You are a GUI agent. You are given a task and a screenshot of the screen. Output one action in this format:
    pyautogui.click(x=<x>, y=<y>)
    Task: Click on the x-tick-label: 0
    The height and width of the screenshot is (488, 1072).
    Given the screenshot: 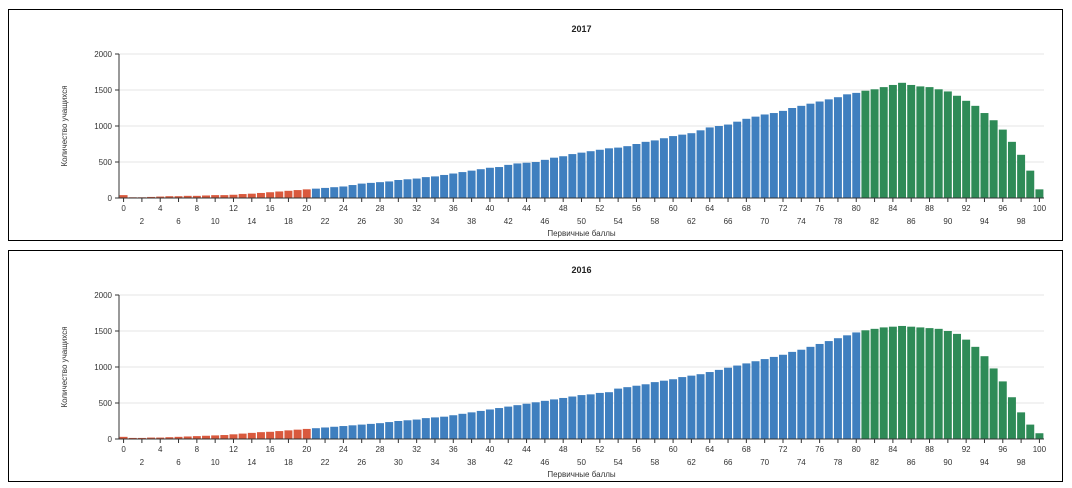 What is the action you would take?
    pyautogui.click(x=123, y=208)
    